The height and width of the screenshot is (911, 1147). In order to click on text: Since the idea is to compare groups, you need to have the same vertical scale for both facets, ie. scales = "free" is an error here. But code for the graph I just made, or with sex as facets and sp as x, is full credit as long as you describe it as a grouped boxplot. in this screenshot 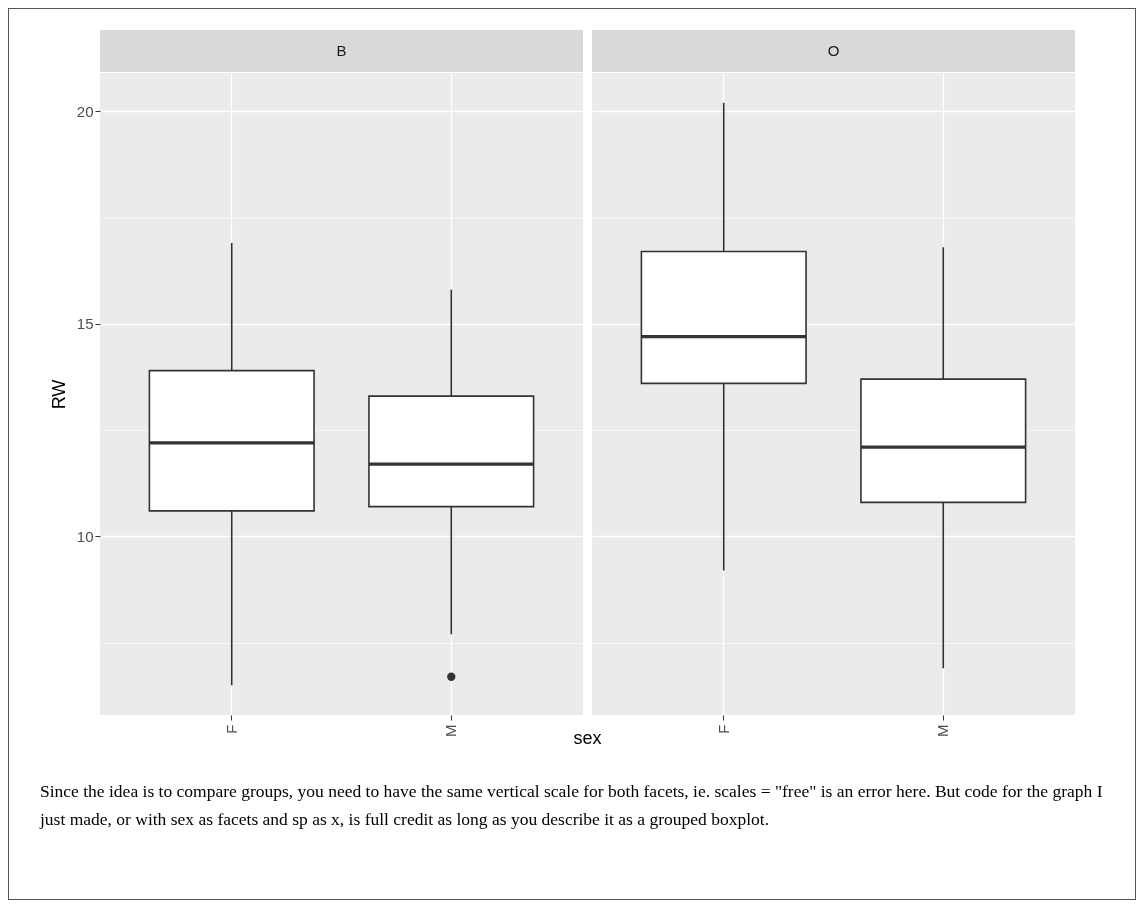, I will do `click(572, 805)`.